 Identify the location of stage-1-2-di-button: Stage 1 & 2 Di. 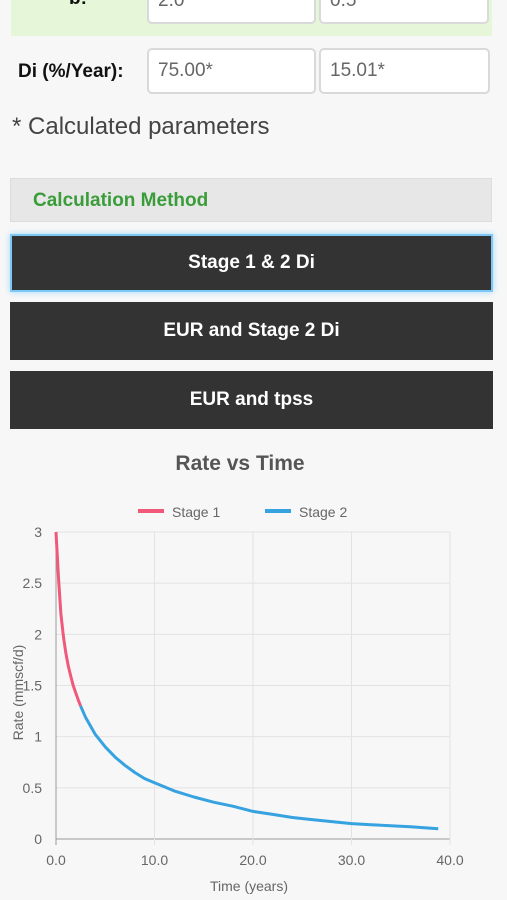
(251, 263).